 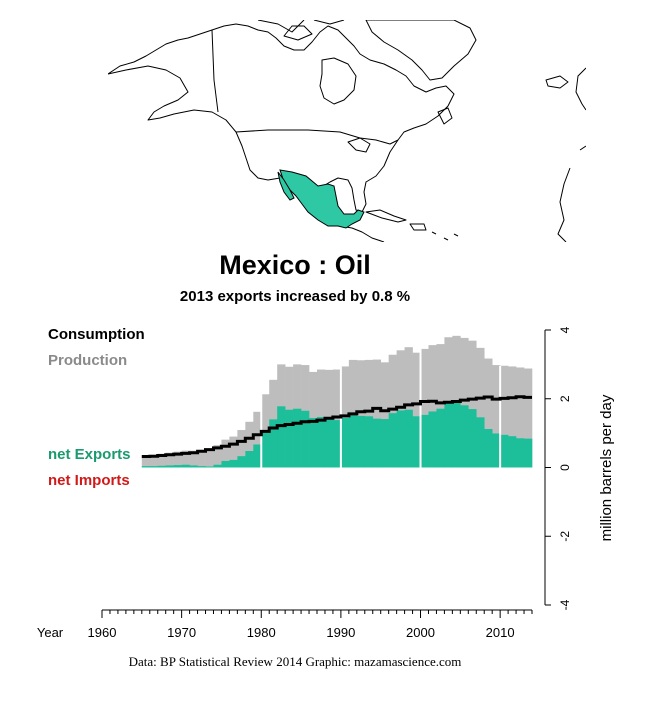 I want to click on legend-production: Production, so click(x=88, y=360).